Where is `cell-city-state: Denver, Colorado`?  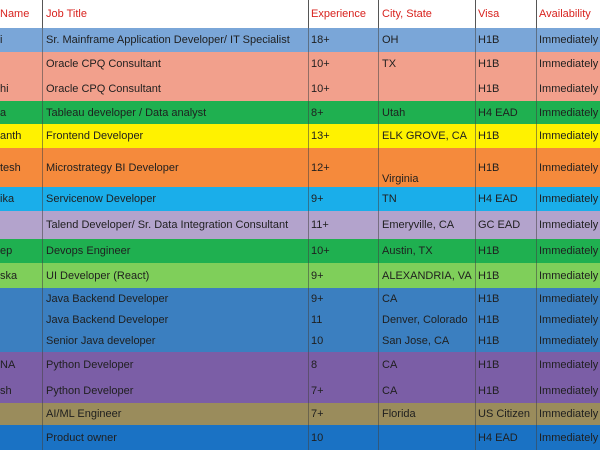
cell-city-state: Denver, Colorado is located at coordinates (425, 319).